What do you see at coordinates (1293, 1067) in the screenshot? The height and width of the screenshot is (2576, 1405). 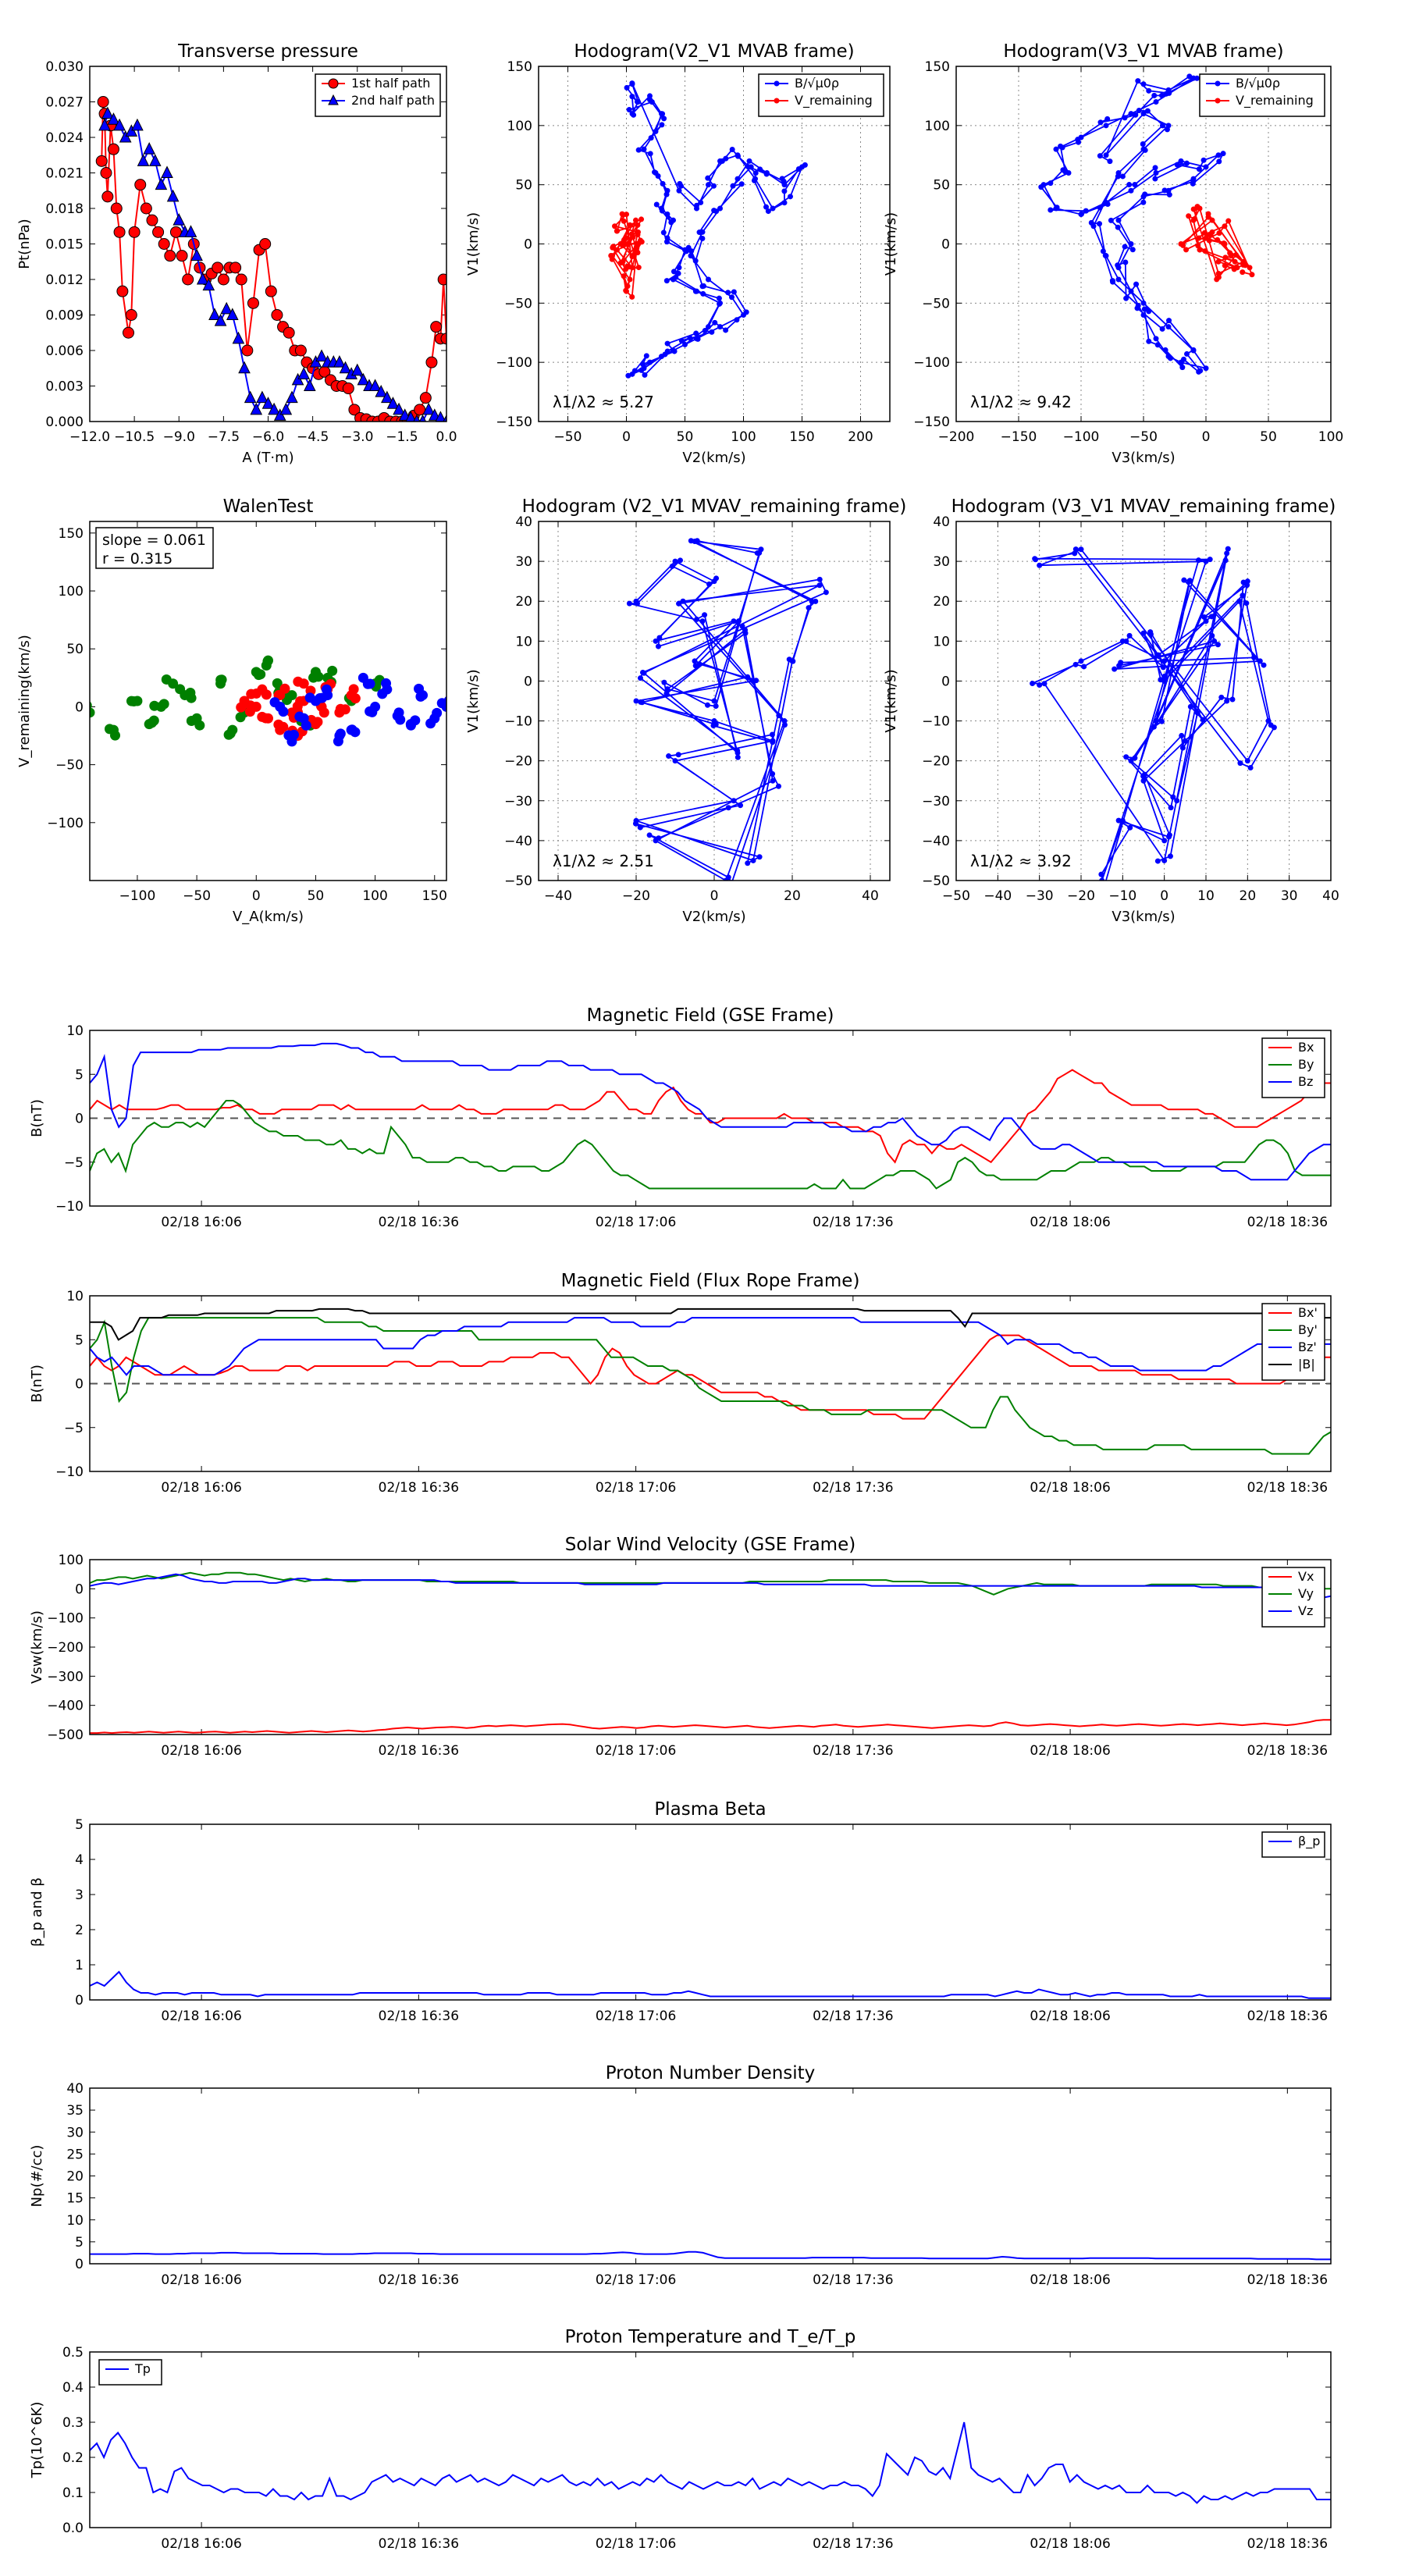 I see `legend: Bx By Bz` at bounding box center [1293, 1067].